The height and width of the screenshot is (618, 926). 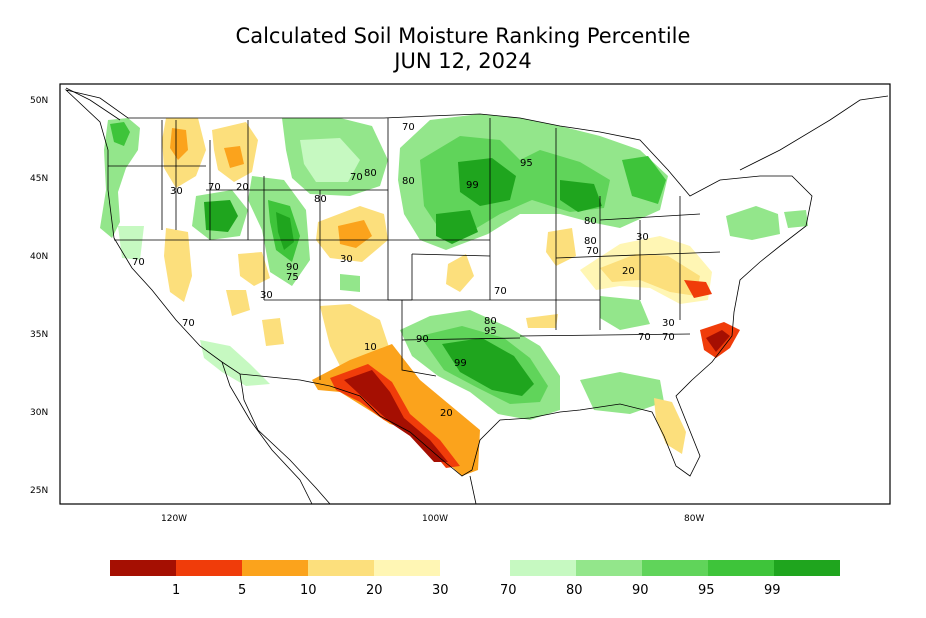 What do you see at coordinates (174, 519) in the screenshot?
I see `x-tick-label: 120W` at bounding box center [174, 519].